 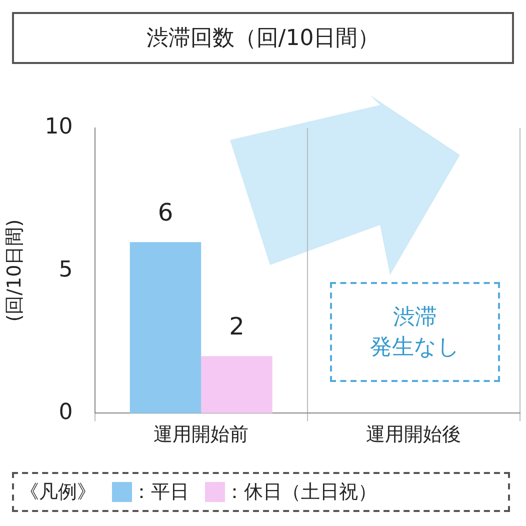 I want to click on annotation: 発生なし, so click(x=415, y=348).